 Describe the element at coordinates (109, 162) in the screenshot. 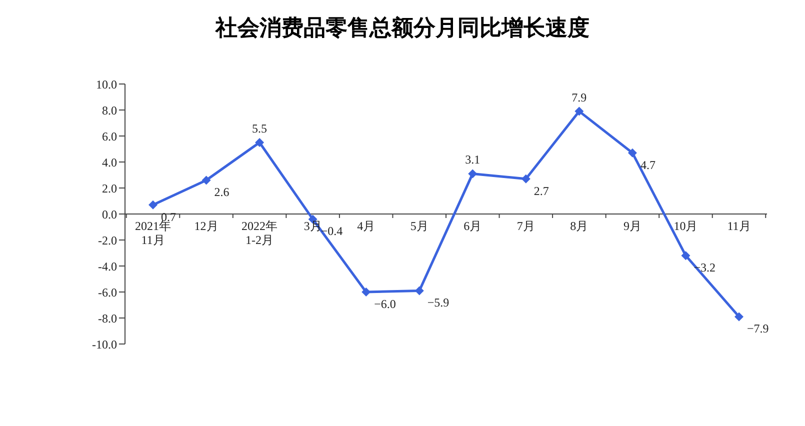

I see `y-tick-label: 4.0` at that location.